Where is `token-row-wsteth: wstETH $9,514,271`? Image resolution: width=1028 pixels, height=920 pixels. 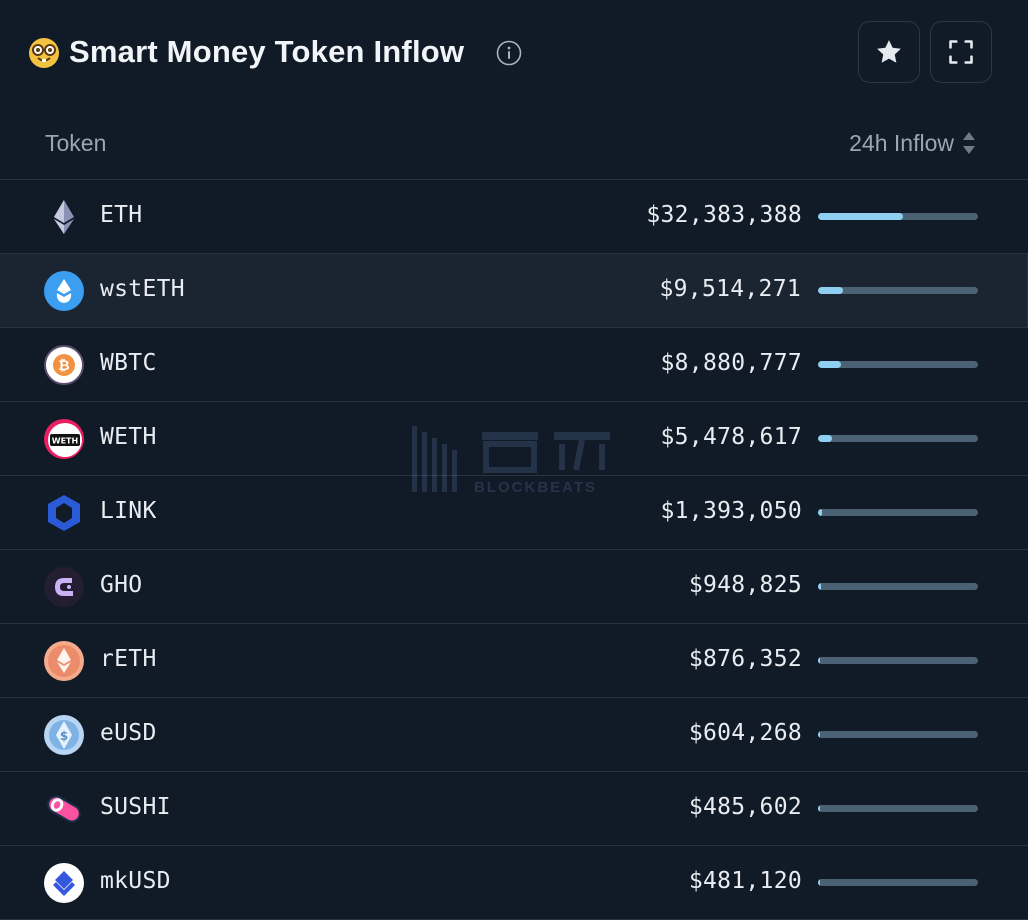
token-row-wsteth: wstETH $9,514,271 is located at coordinates (514, 291).